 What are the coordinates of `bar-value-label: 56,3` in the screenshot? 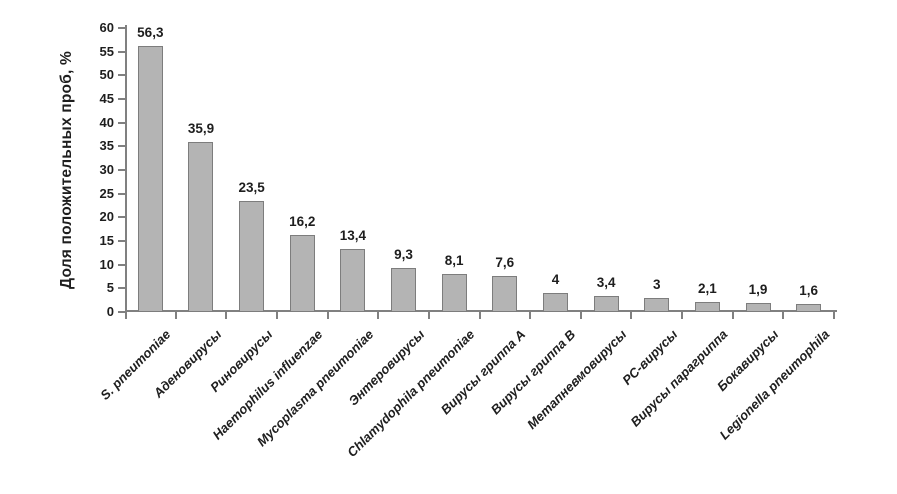 It's located at (150, 32).